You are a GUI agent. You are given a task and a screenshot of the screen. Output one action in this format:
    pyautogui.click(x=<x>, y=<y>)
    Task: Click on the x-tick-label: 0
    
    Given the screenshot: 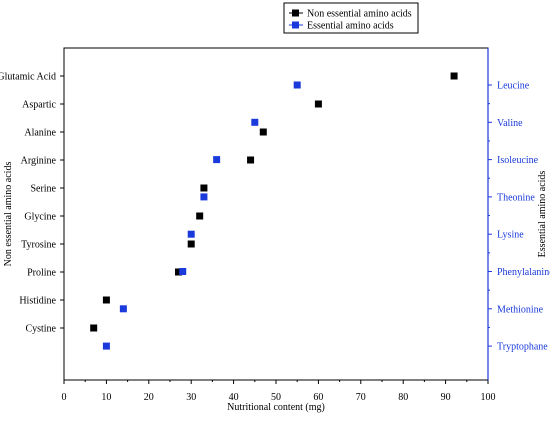 What is the action you would take?
    pyautogui.click(x=64, y=397)
    